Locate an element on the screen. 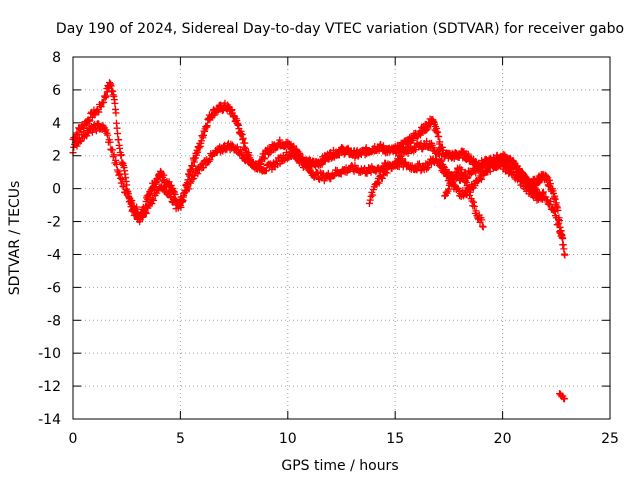 This screenshot has width=640, height=480. y-tick-label: 2 is located at coordinates (56, 157).